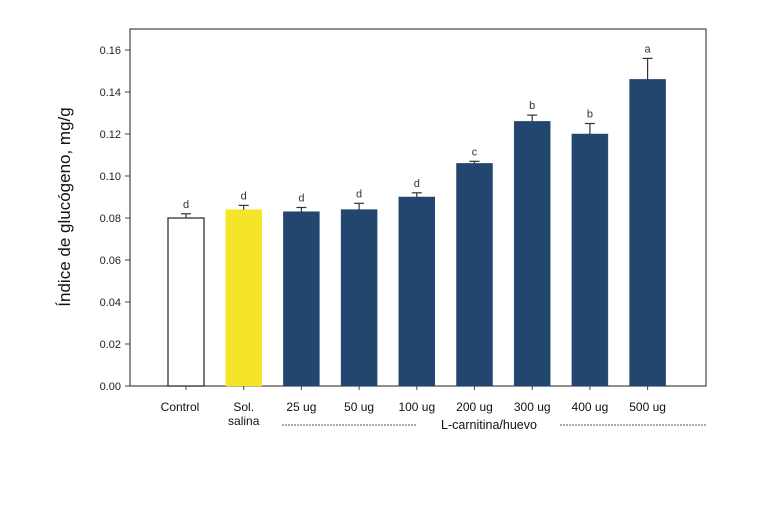 Image resolution: width=762 pixels, height=523 pixels. Describe the element at coordinates (110, 219) in the screenshot. I see `y-tick-label: 0.08` at that location.